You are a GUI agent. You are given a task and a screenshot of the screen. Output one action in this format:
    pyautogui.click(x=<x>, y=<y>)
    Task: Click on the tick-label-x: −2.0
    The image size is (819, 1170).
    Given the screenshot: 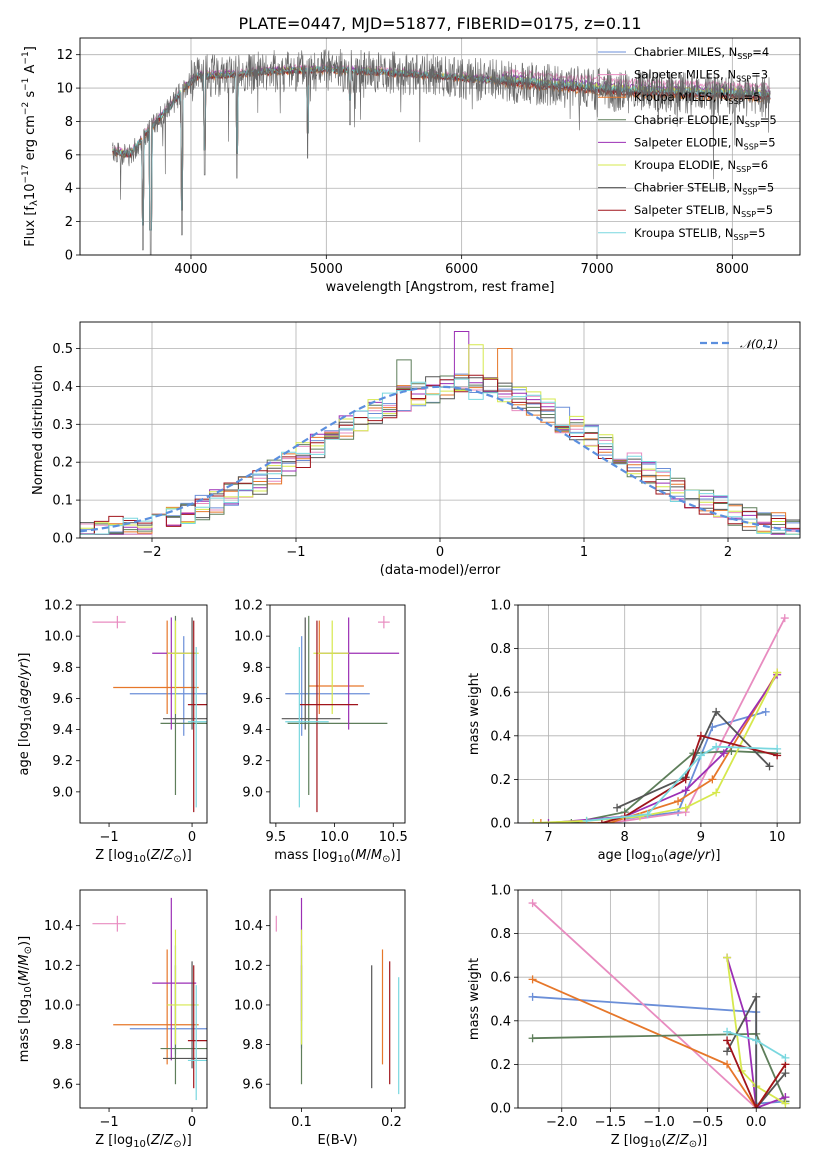 What is the action you would take?
    pyautogui.click(x=562, y=1122)
    